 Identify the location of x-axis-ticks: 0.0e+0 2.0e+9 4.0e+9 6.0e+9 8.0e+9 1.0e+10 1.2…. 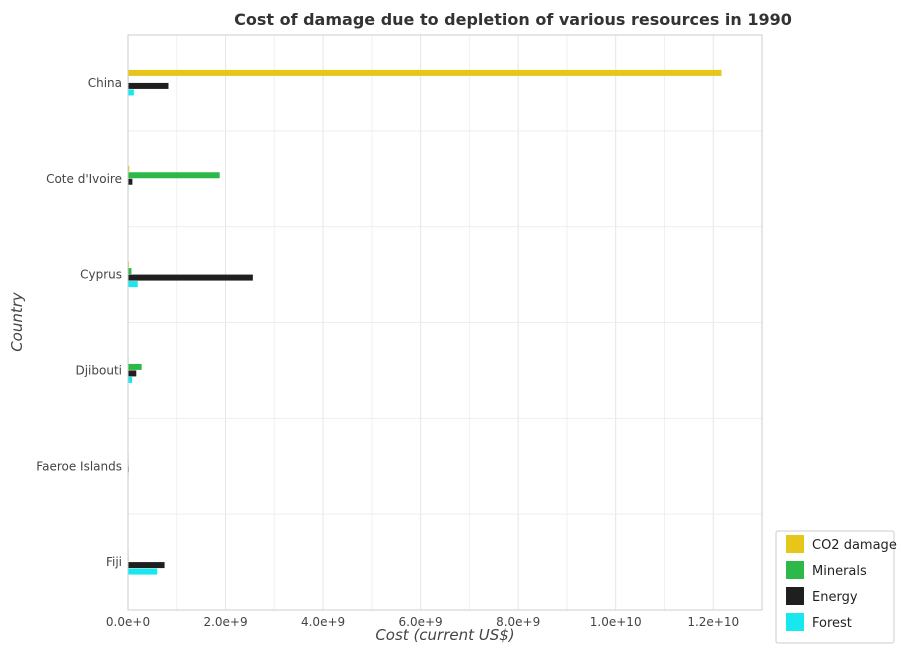
(422, 622).